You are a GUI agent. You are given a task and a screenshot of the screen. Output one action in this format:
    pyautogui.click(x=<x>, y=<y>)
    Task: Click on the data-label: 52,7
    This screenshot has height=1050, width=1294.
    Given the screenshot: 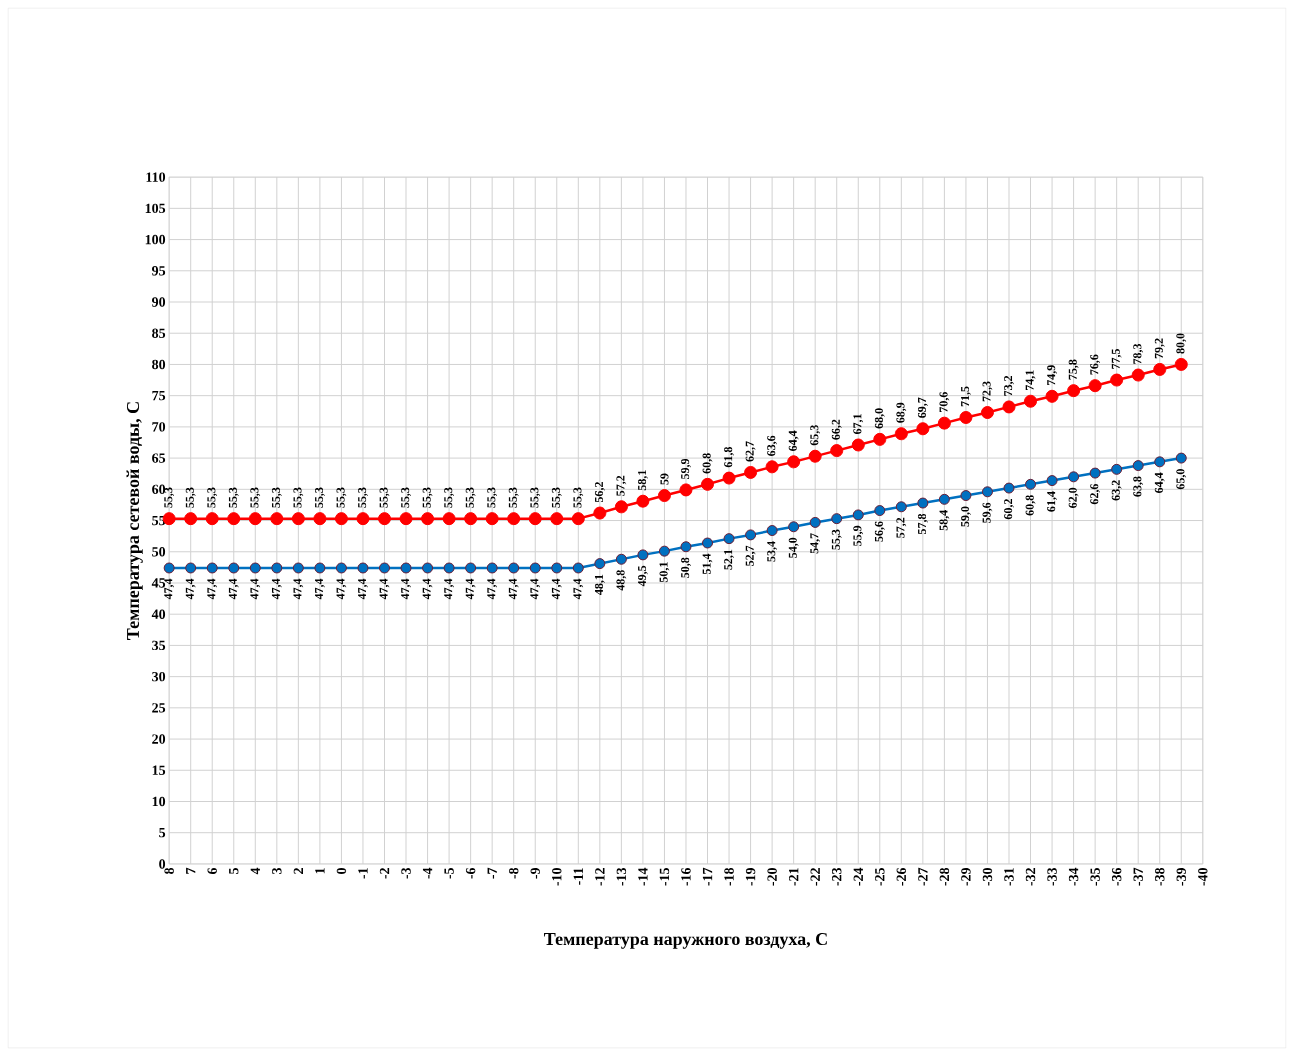 What is the action you would take?
    pyautogui.click(x=750, y=555)
    